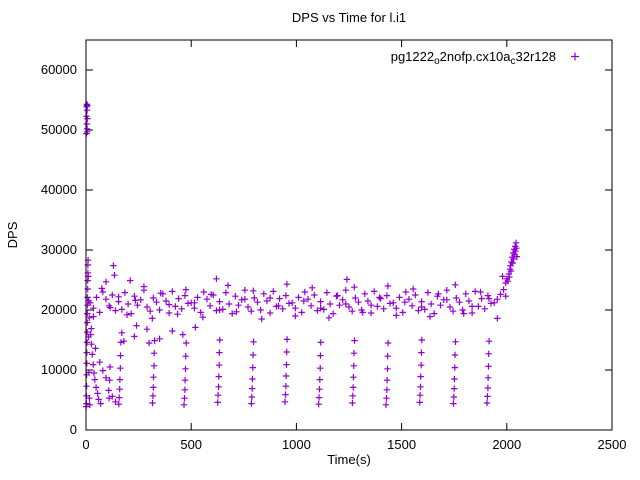  Describe the element at coordinates (191, 444) in the screenshot. I see `x-tick-label: 500` at that location.